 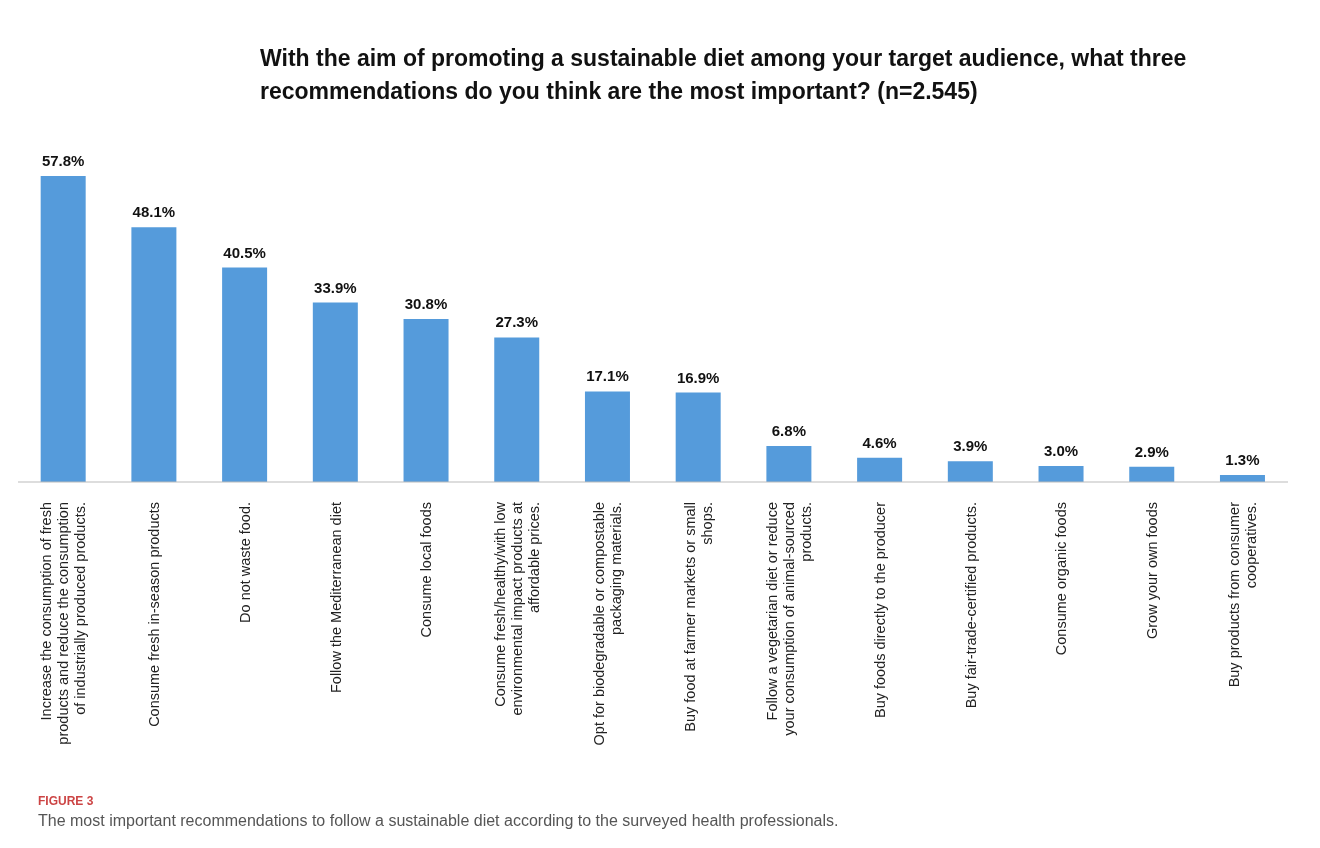 What do you see at coordinates (1151, 571) in the screenshot?
I see `x-tick-label: Grow your own foods` at bounding box center [1151, 571].